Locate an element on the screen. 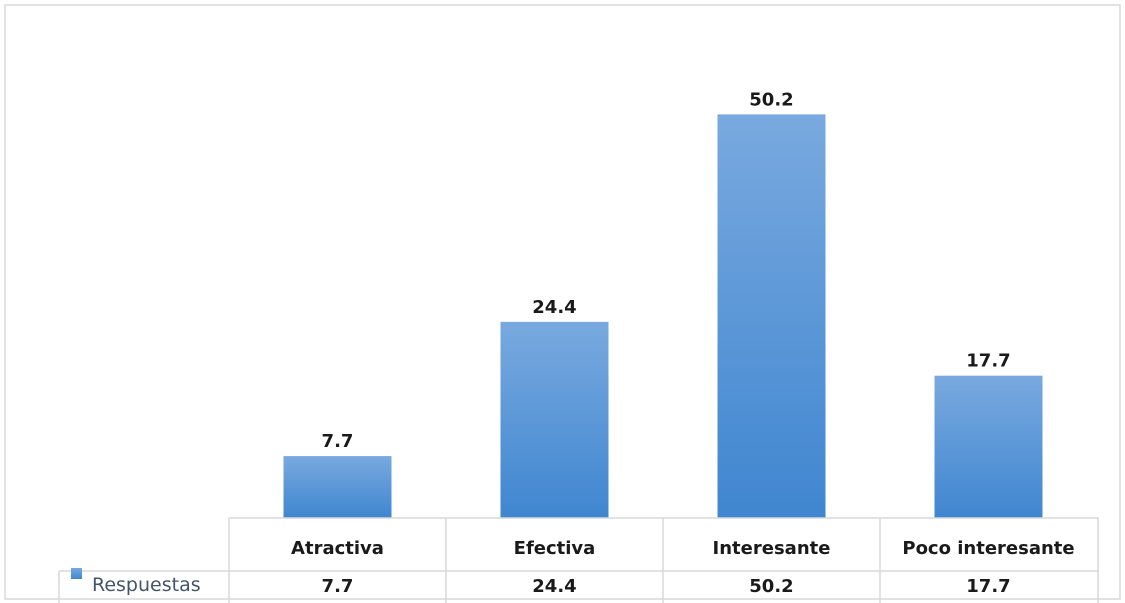 Image resolution: width=1125 pixels, height=603 pixels. category-label-atractiva: Atractiva is located at coordinates (337, 548).